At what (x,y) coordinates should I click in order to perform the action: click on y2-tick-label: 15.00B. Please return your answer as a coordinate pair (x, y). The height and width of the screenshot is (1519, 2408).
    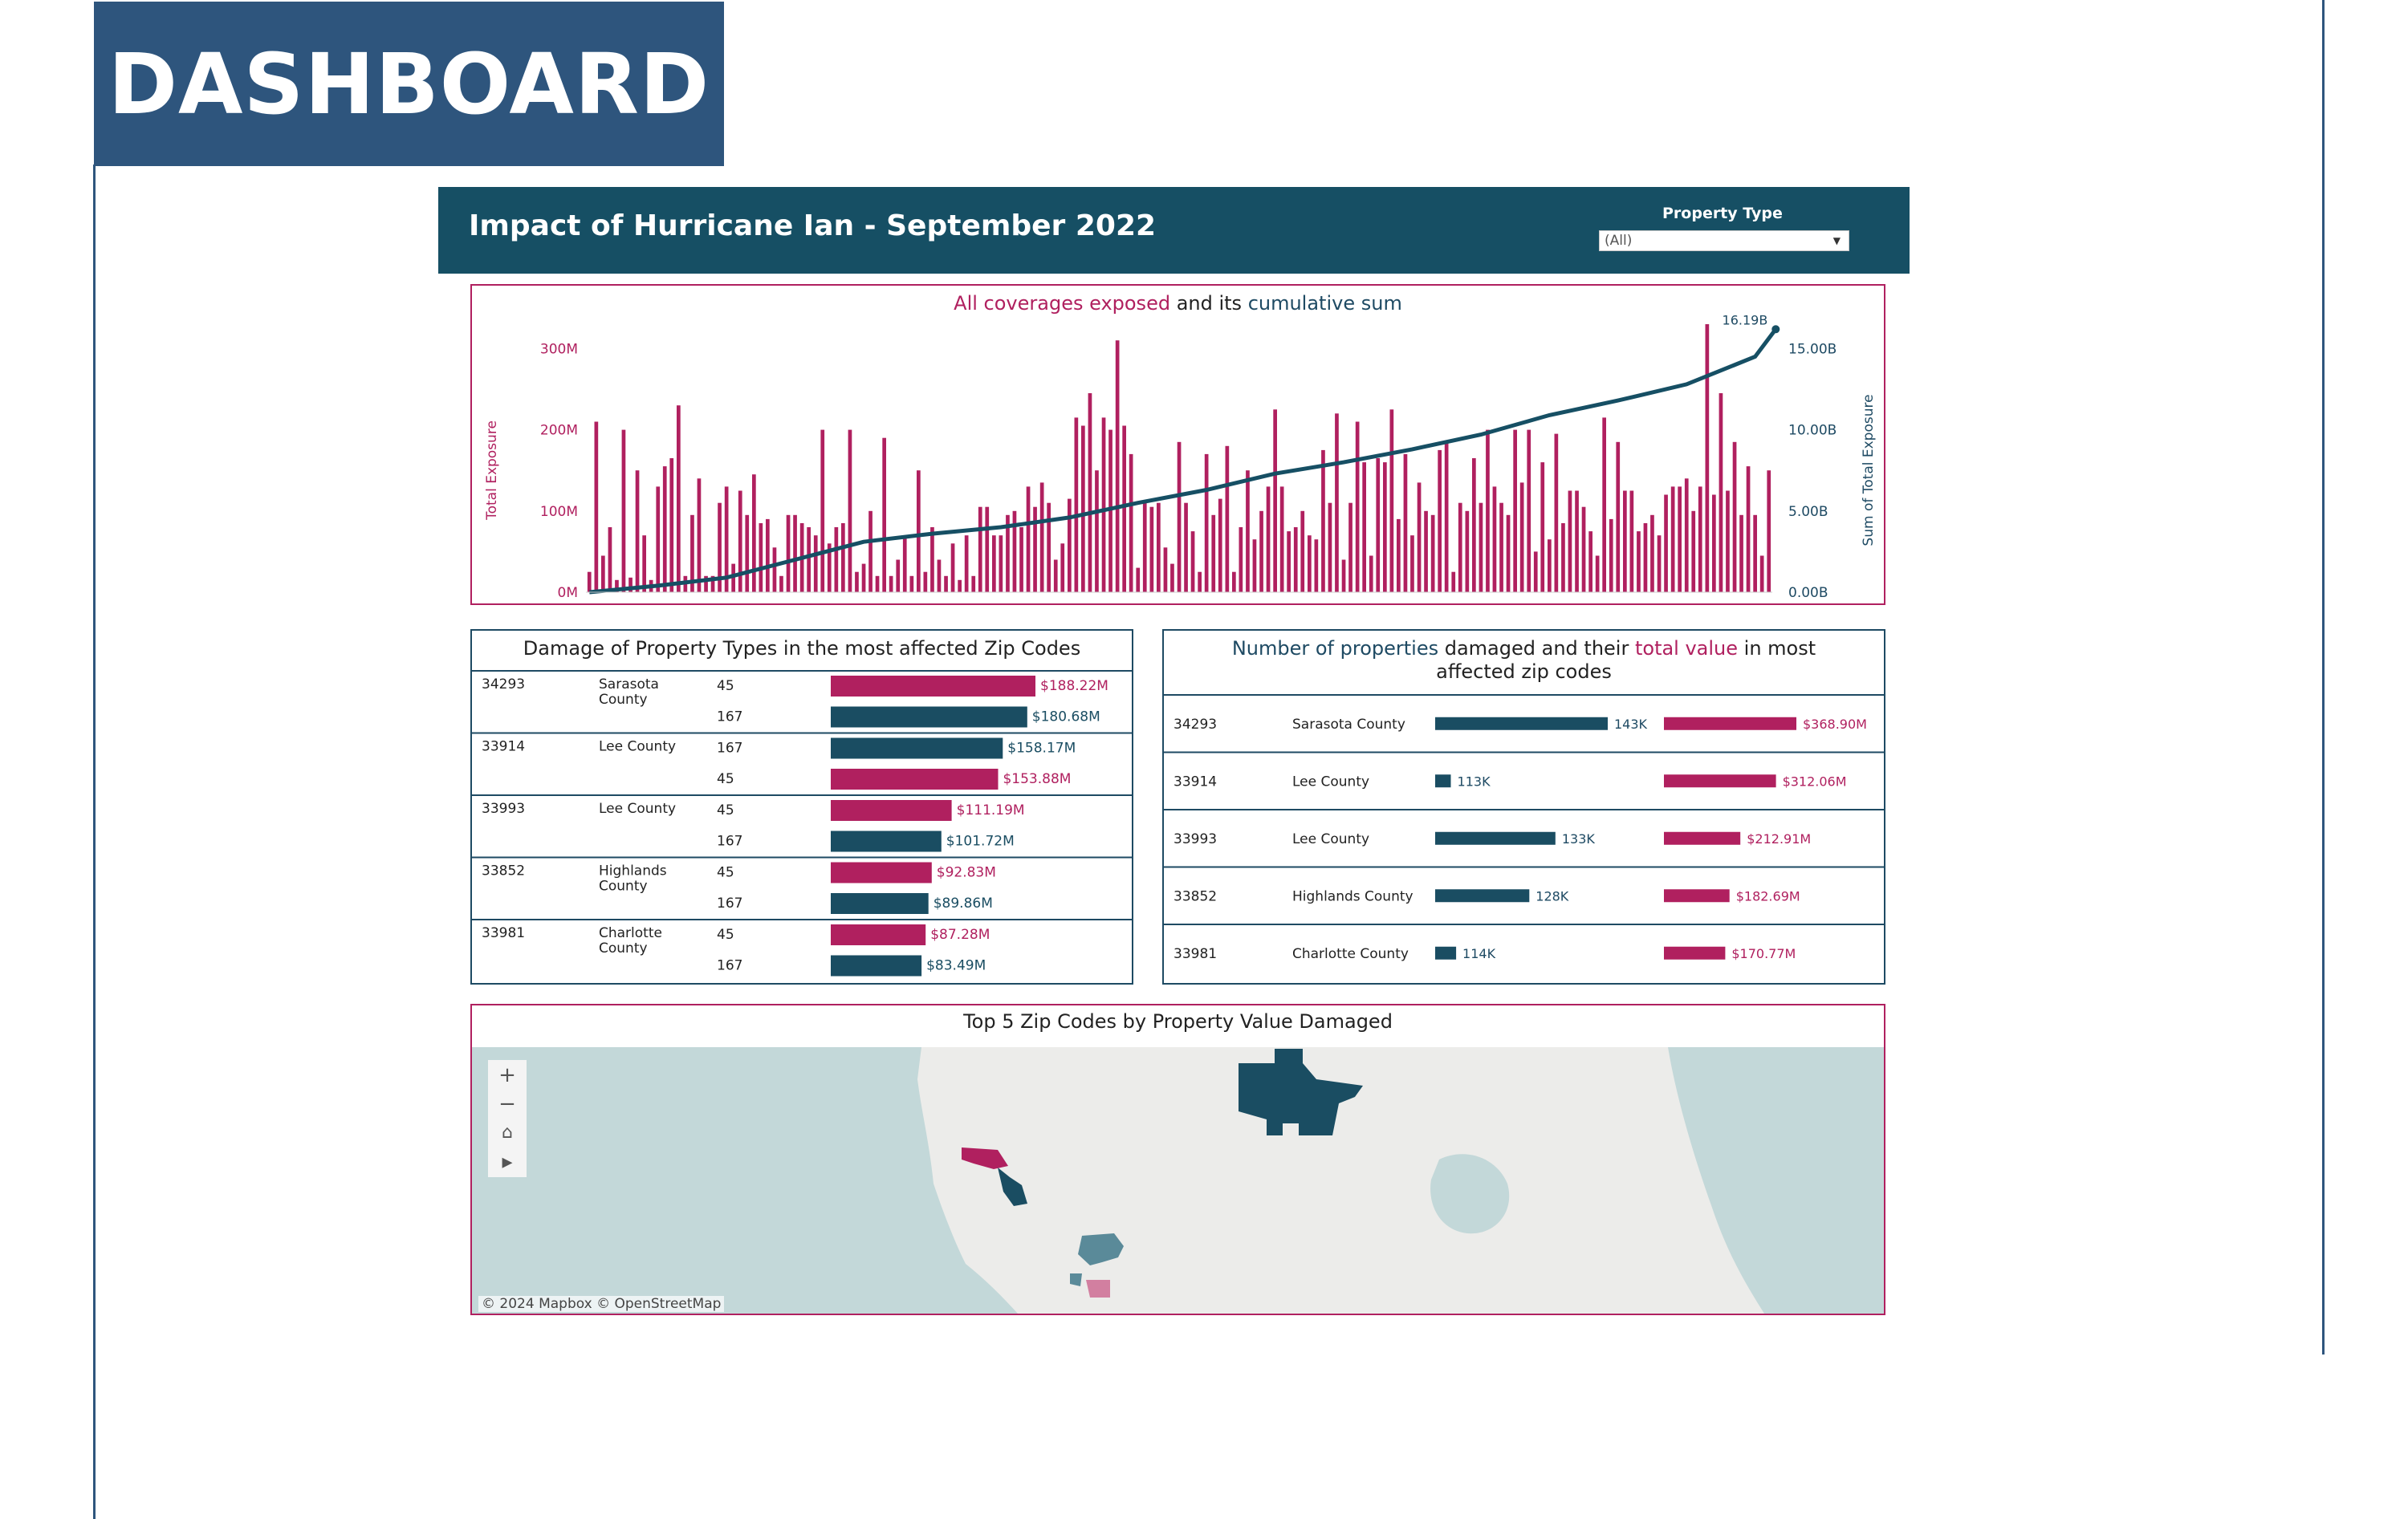
    Looking at the image, I should click on (1813, 349).